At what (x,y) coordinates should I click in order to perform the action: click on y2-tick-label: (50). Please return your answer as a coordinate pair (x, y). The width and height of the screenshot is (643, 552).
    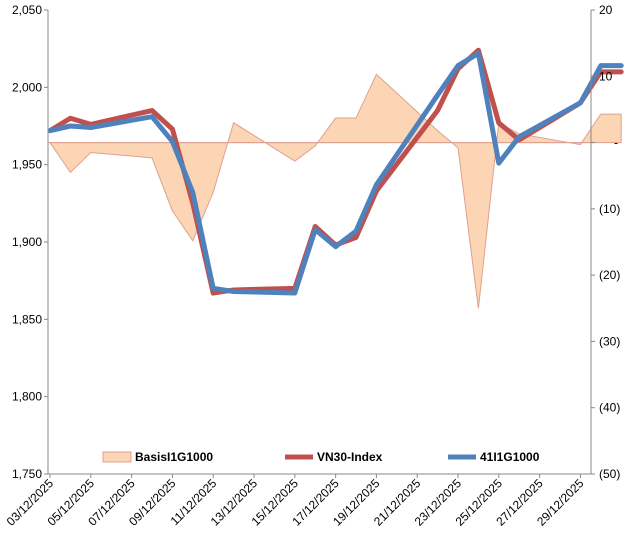
    Looking at the image, I should click on (609, 474).